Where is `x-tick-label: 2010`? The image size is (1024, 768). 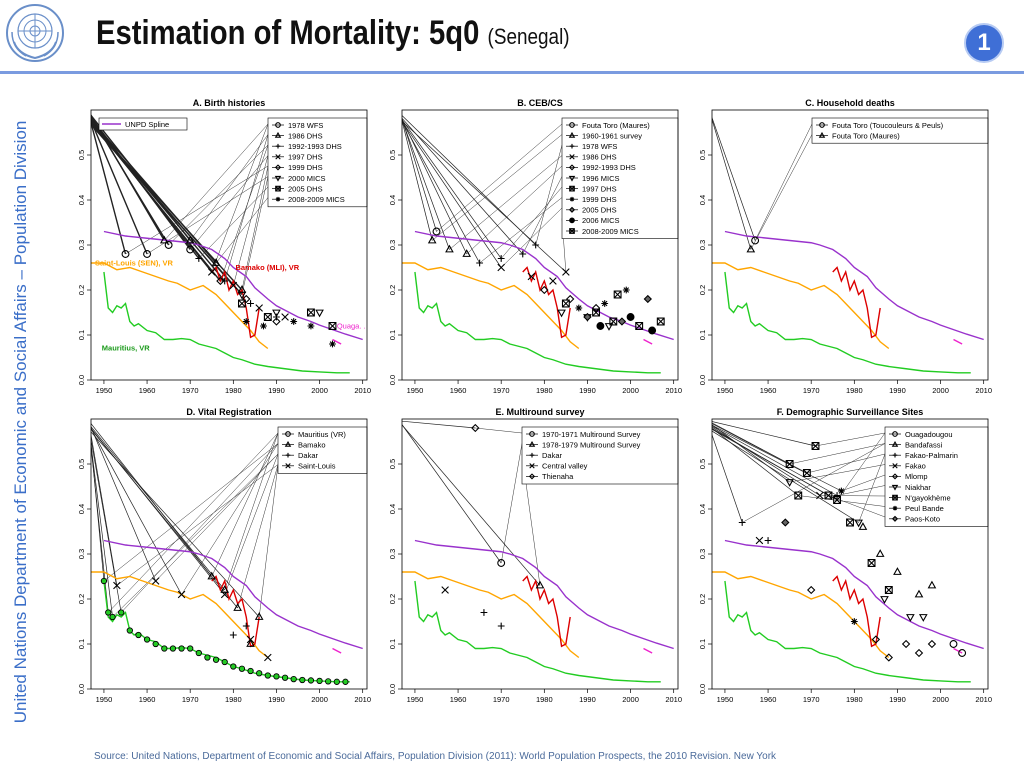
x-tick-label: 2010 is located at coordinates (983, 390).